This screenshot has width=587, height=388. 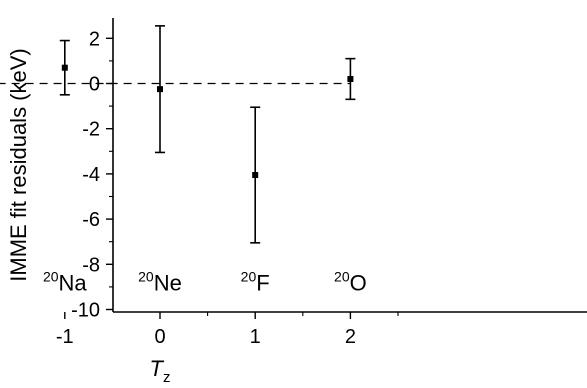 What do you see at coordinates (262, 282) in the screenshot?
I see `nucleus-element: F` at bounding box center [262, 282].